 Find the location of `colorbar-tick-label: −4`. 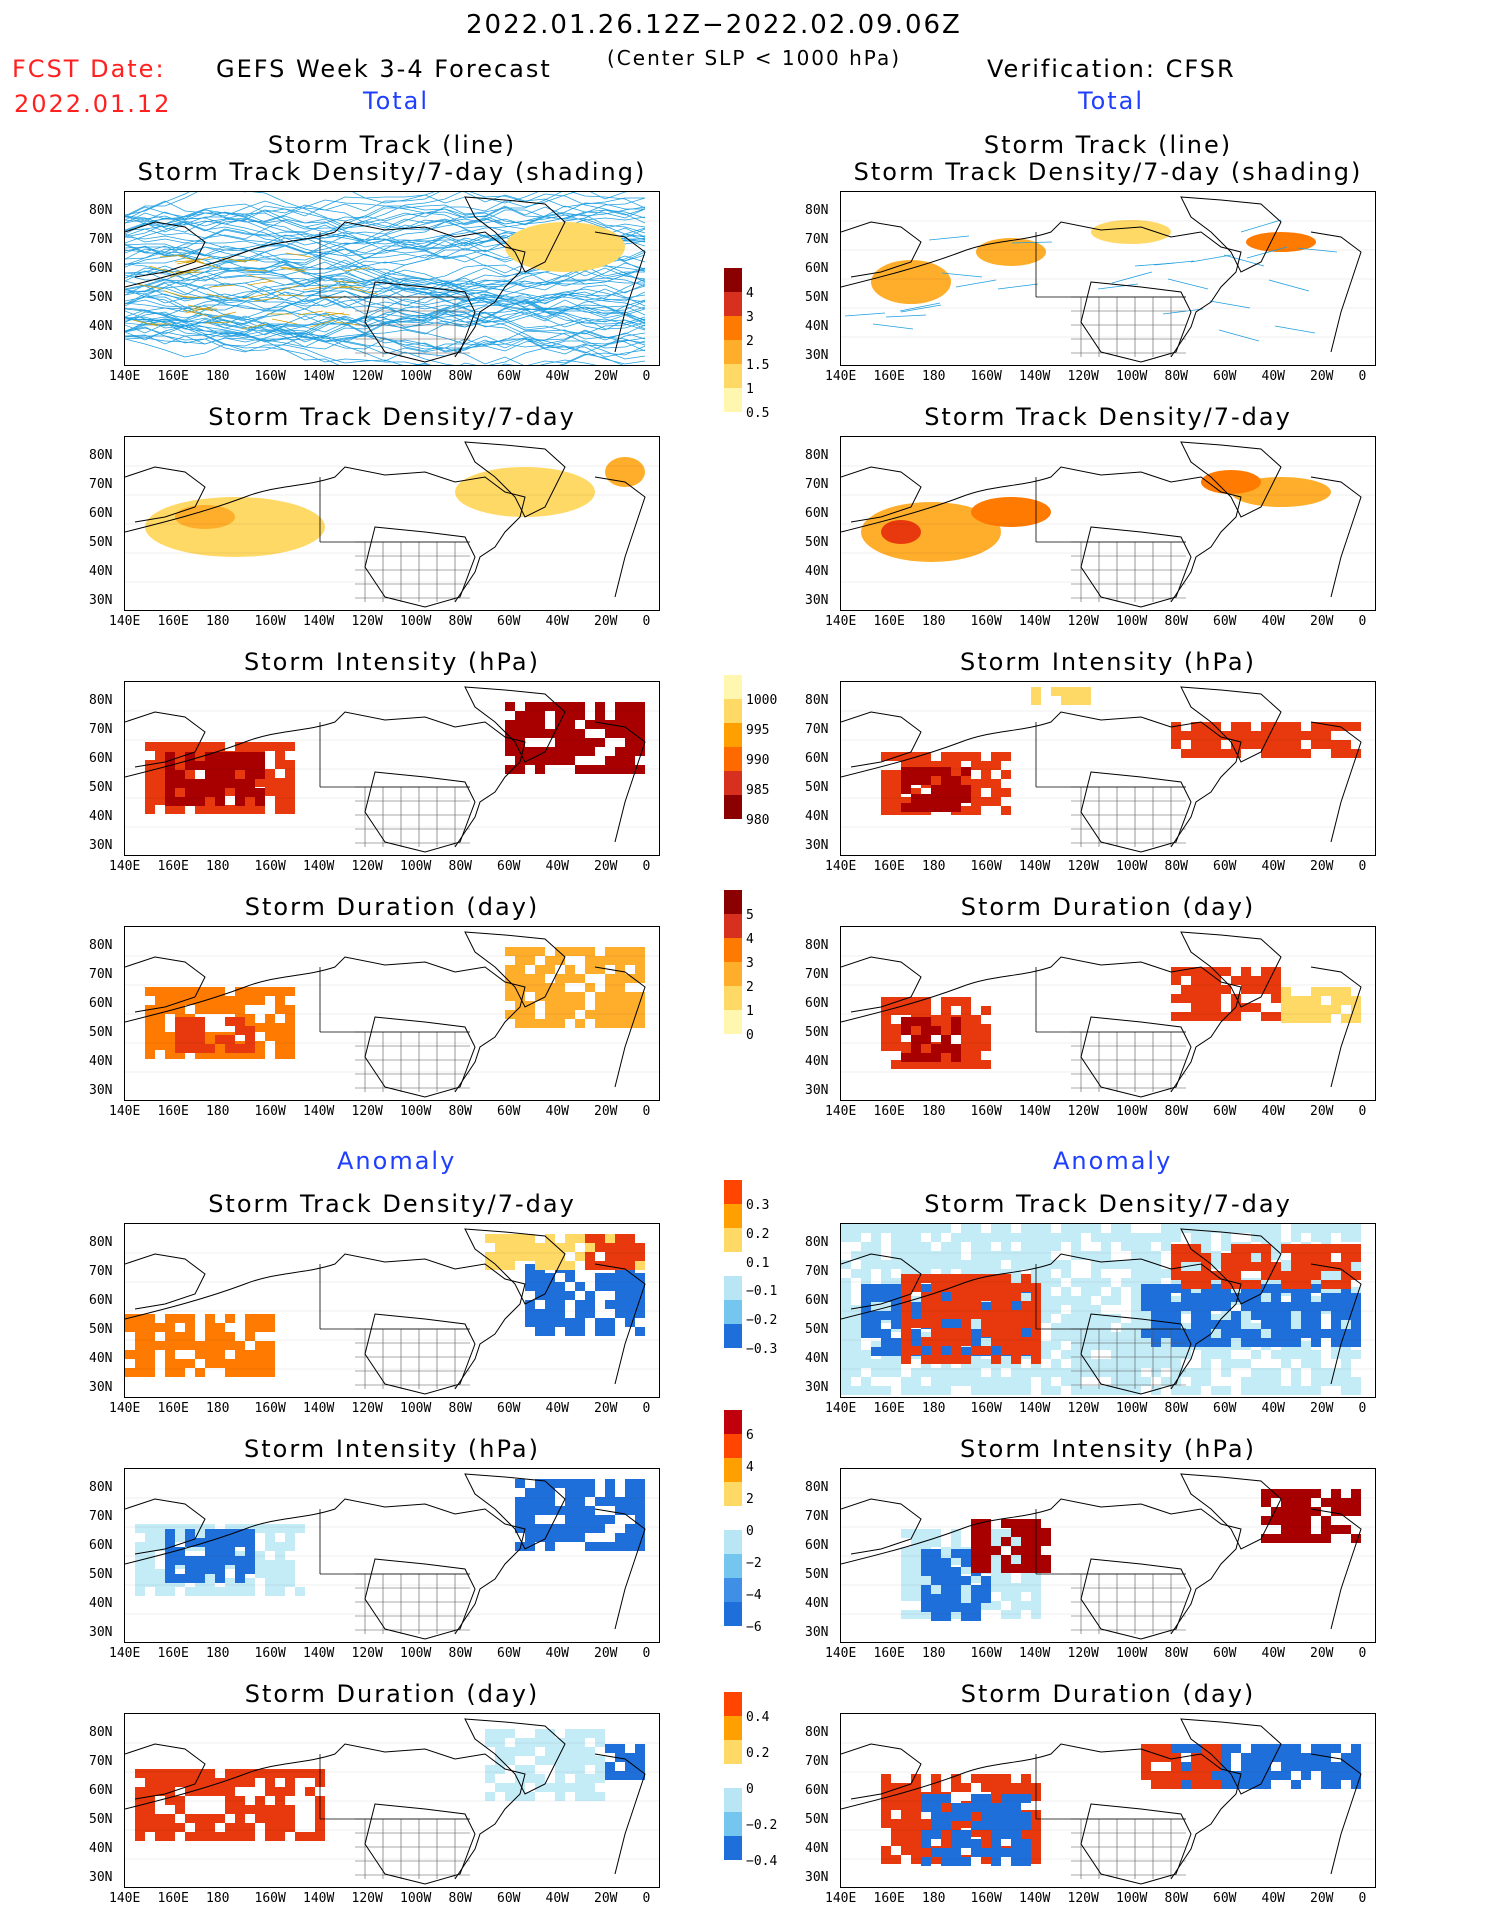

colorbar-tick-label: −4 is located at coordinates (754, 1595).